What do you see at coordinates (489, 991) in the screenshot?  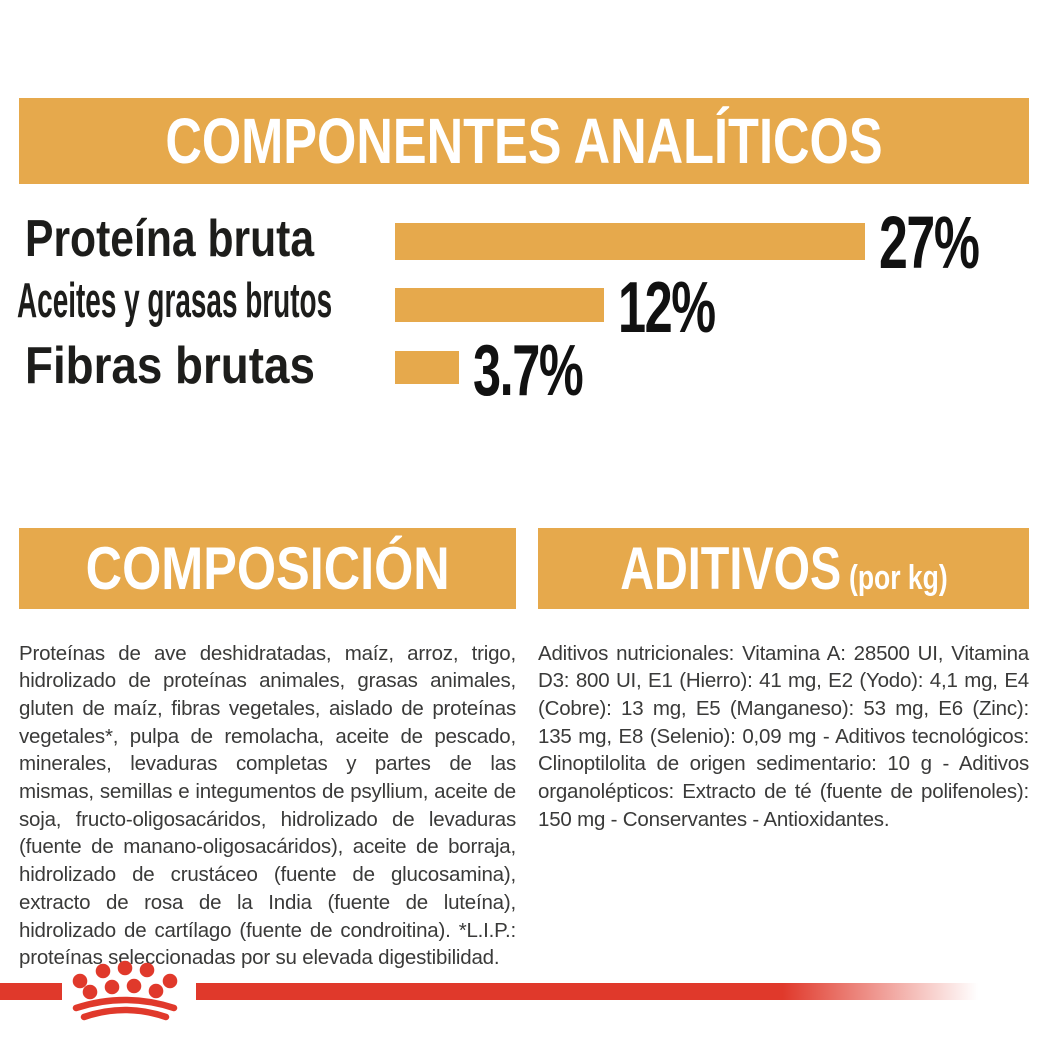 I see `brand-stripe` at bounding box center [489, 991].